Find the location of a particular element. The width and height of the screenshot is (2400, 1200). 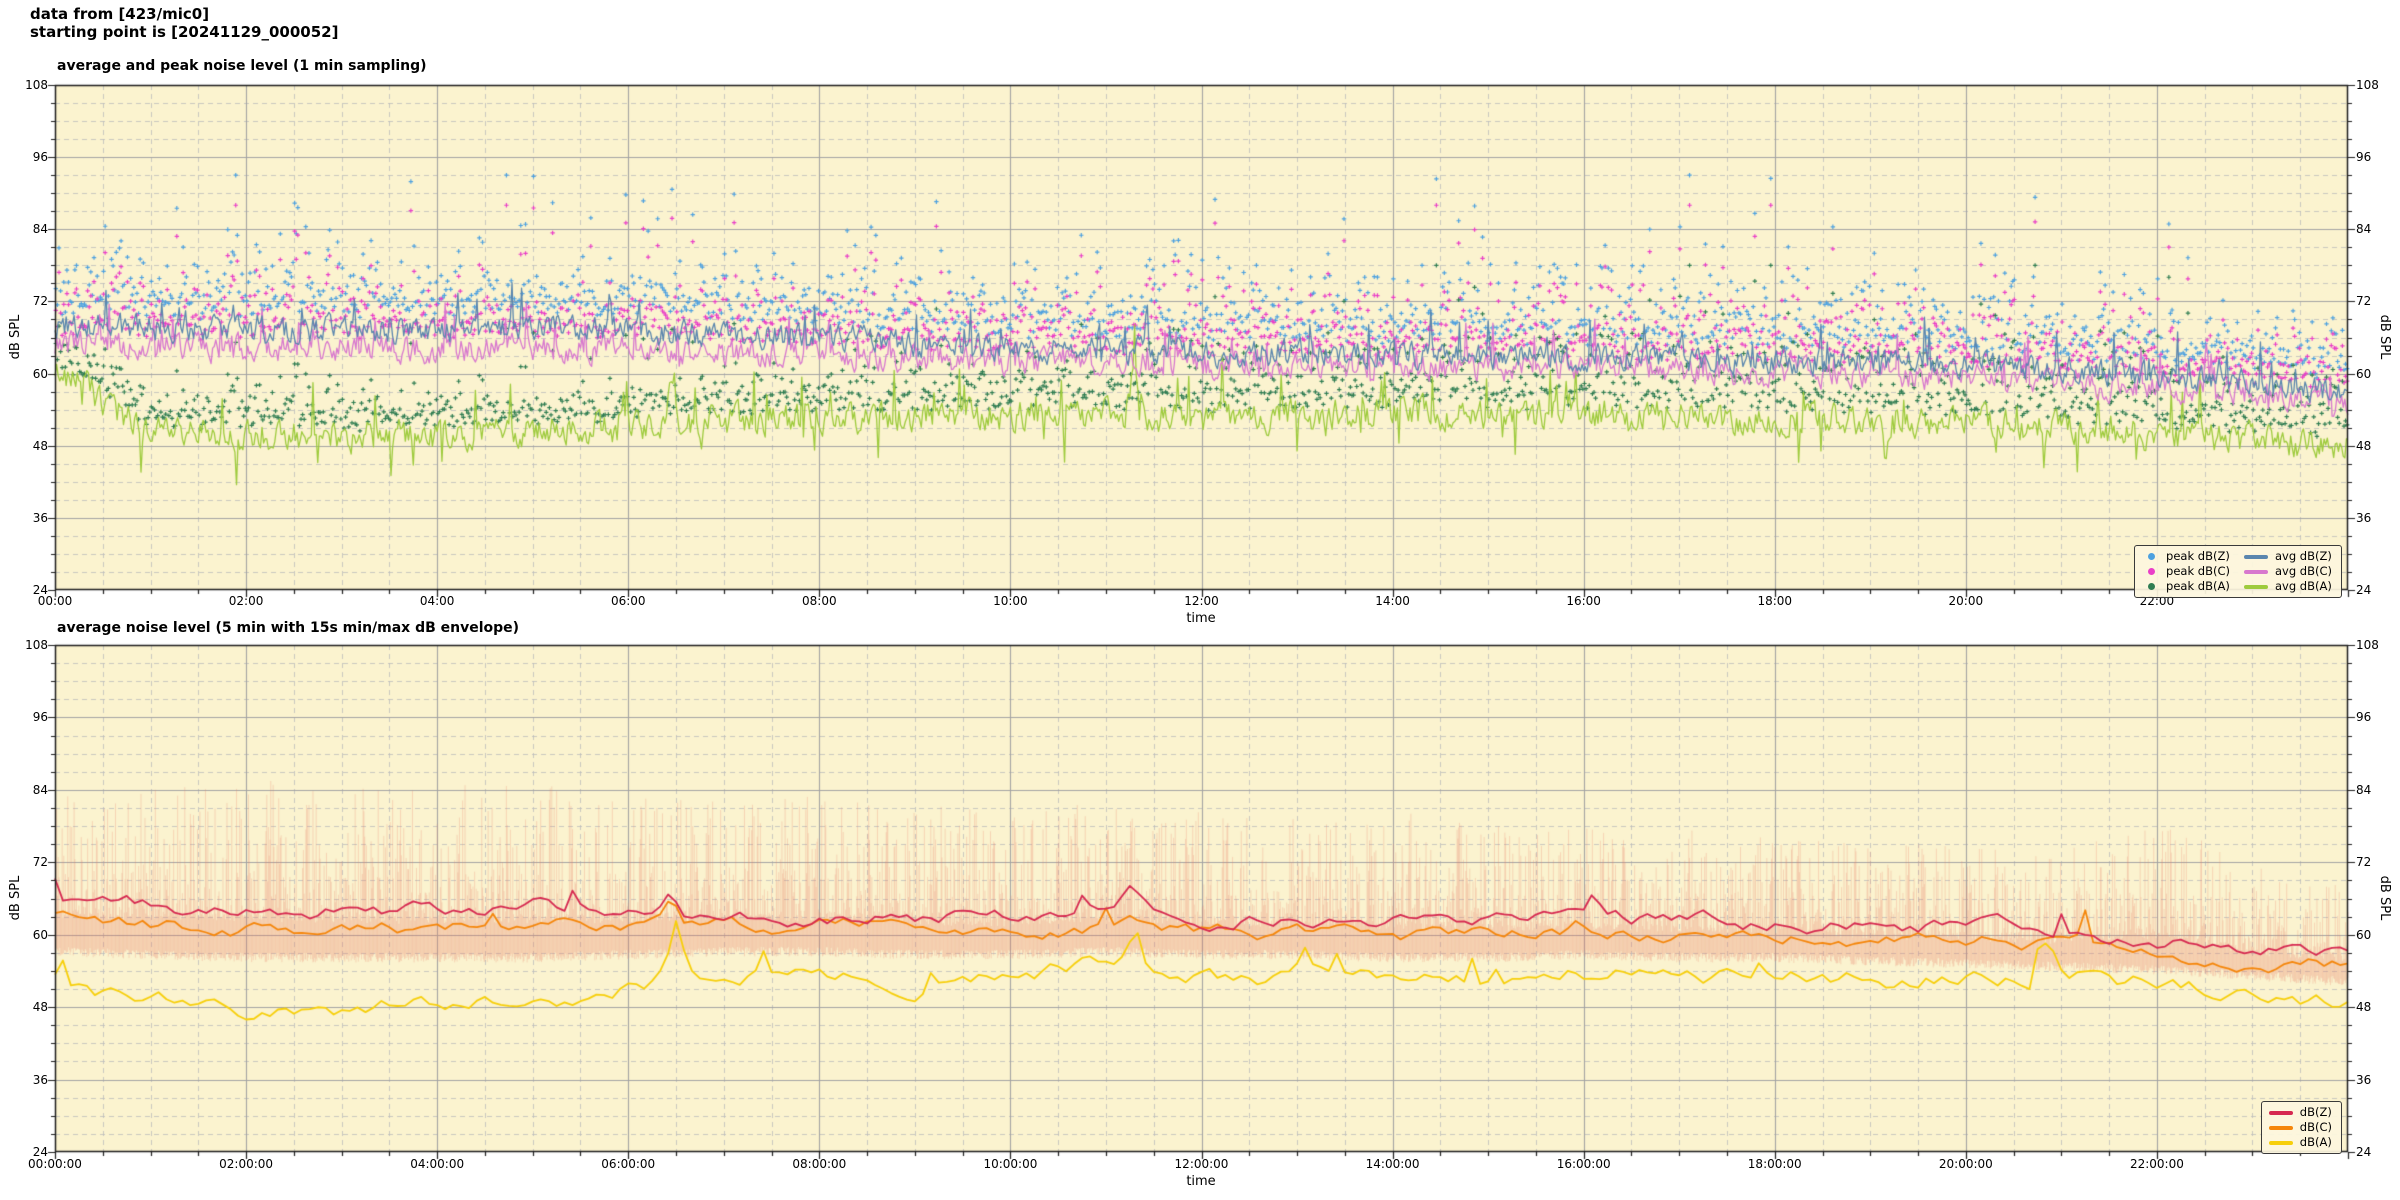

x-tick-label: 00:00 is located at coordinates (55, 601).